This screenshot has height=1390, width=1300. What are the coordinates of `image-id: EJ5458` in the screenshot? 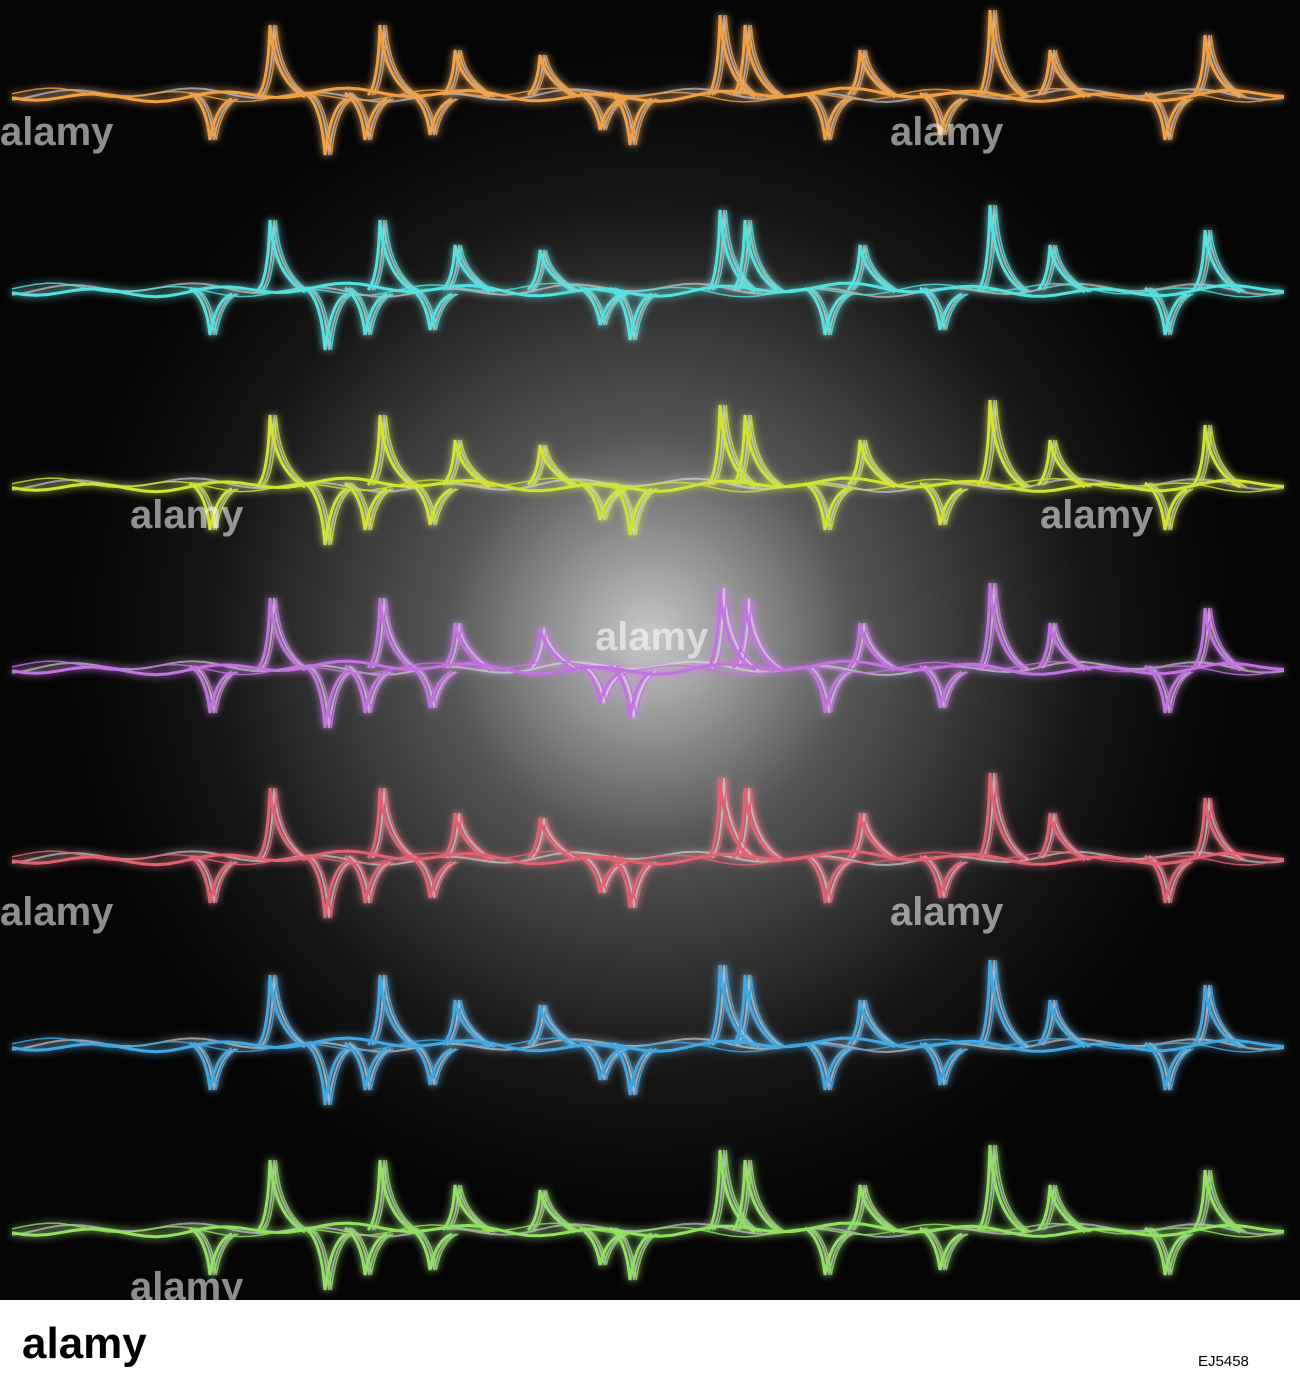 It's located at (1223, 1361).